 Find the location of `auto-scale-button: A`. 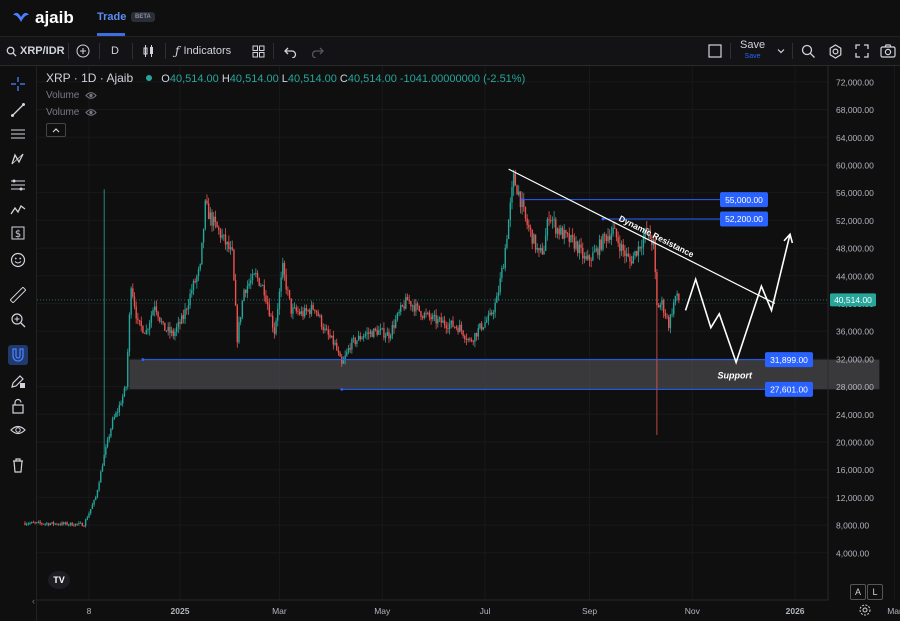

auto-scale-button: A is located at coordinates (858, 592).